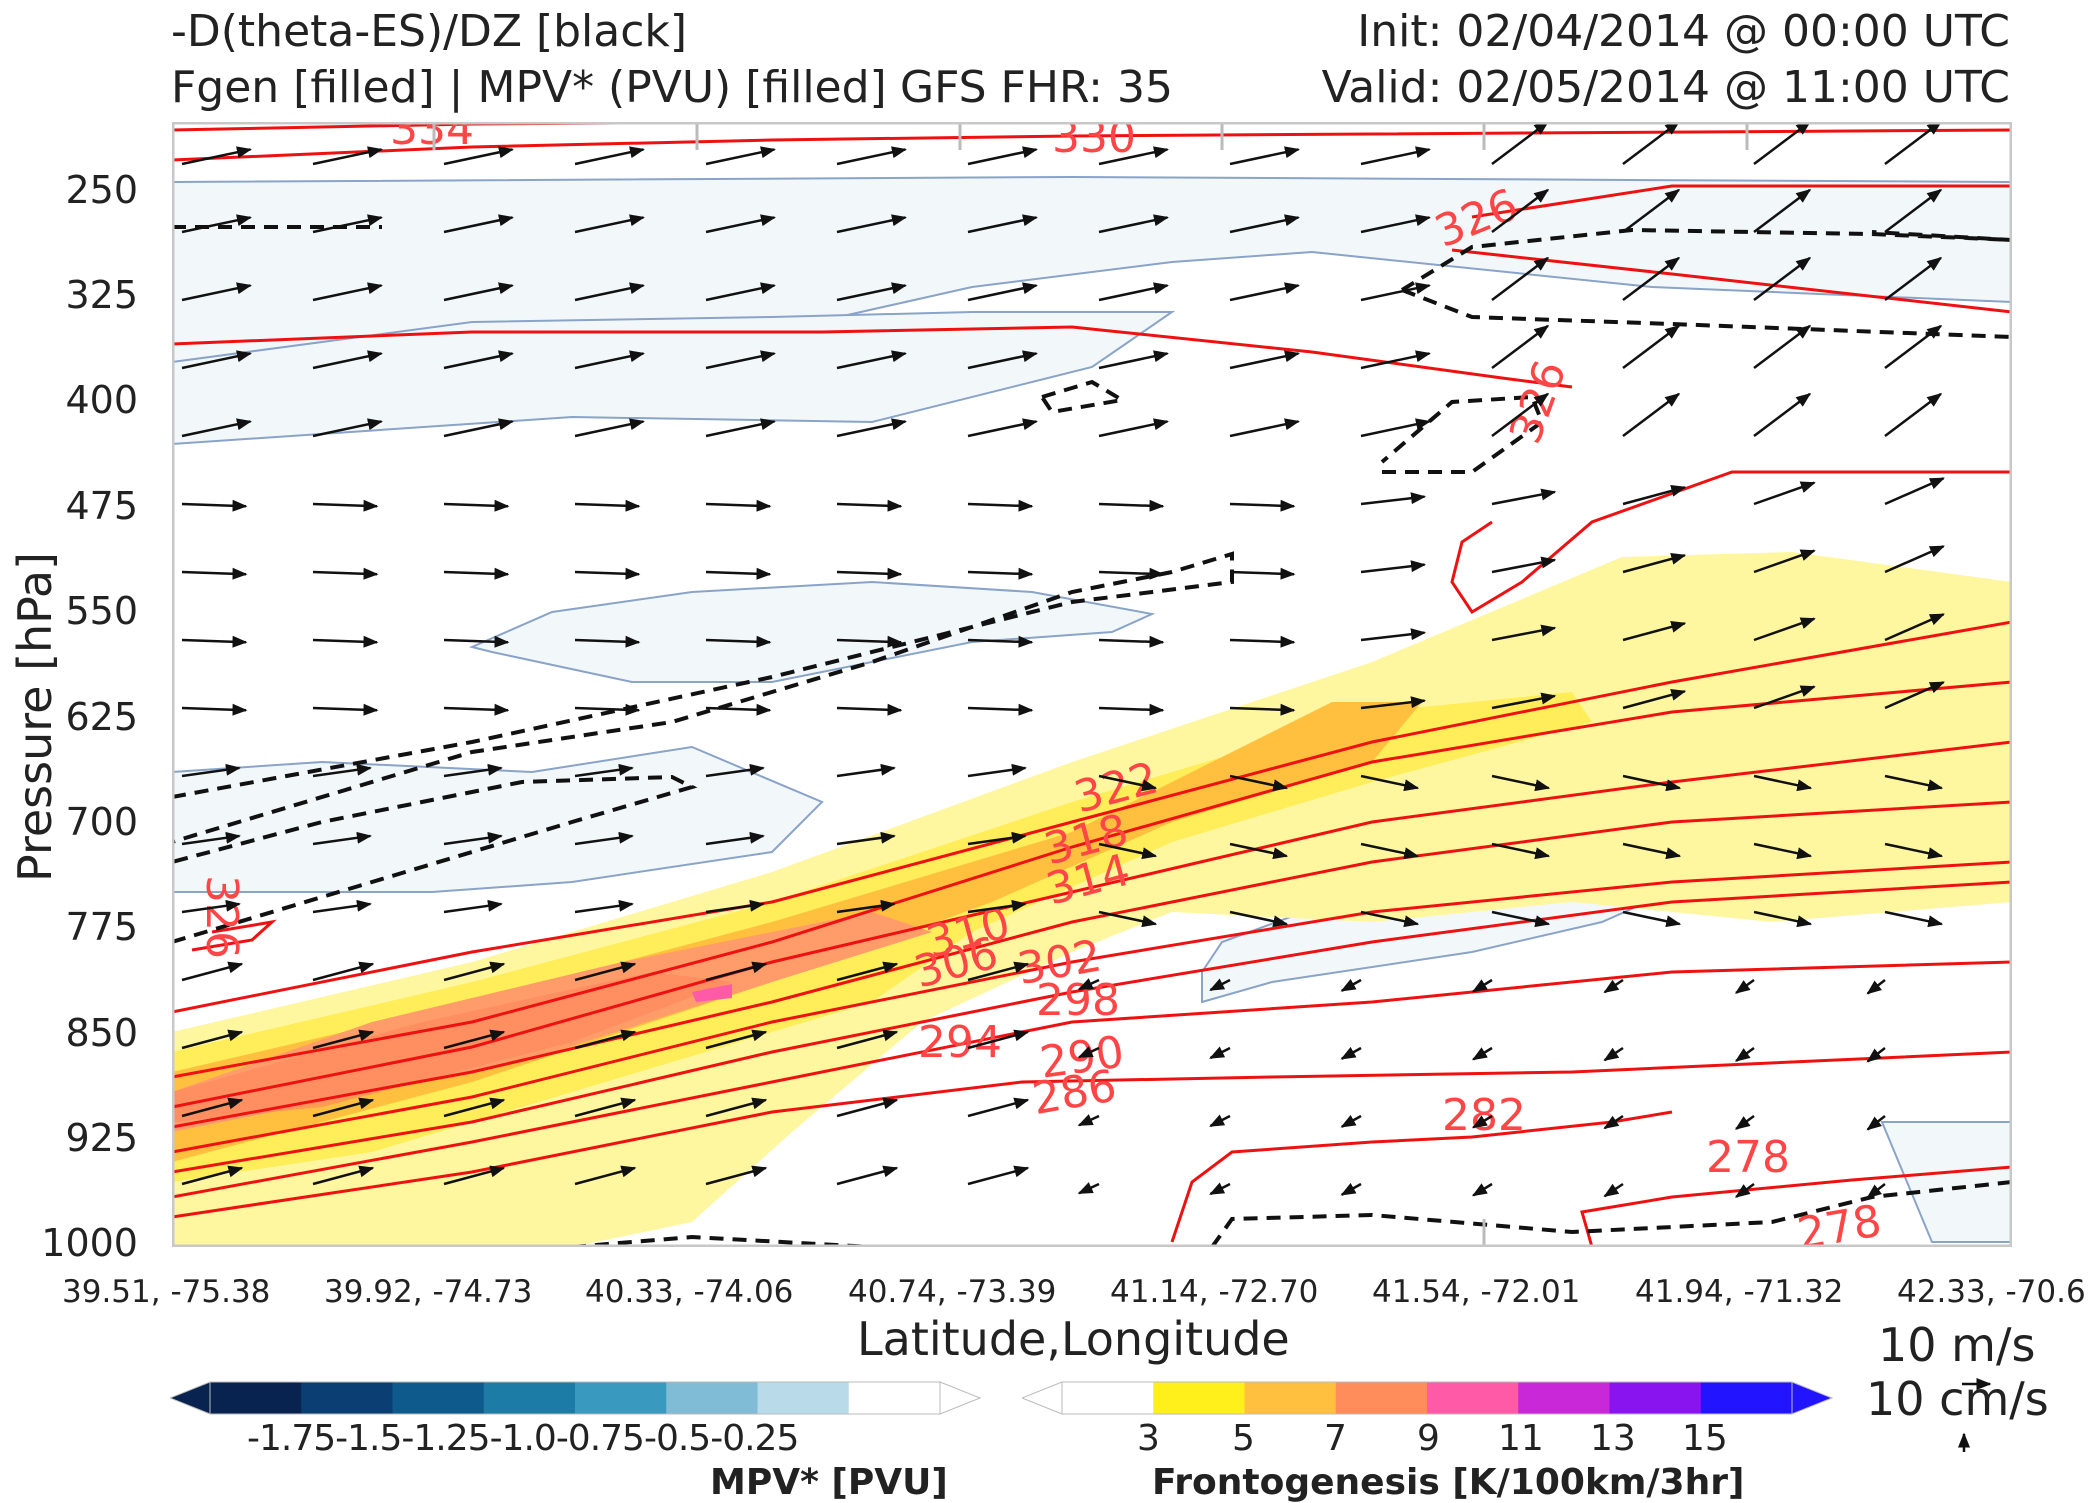 Image resolution: width=2100 pixels, height=1503 pixels. I want to click on y-tick-850: 850, so click(101, 1033).